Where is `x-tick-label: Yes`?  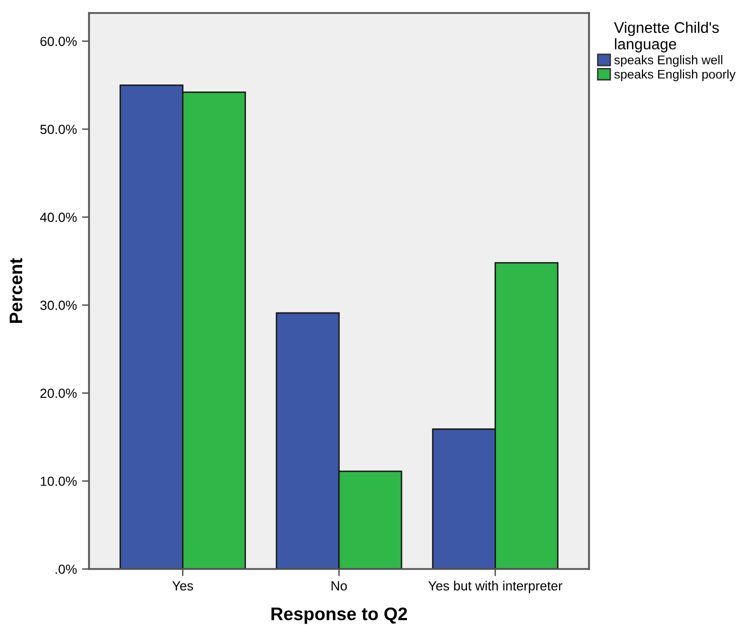 x-tick-label: Yes is located at coordinates (183, 585).